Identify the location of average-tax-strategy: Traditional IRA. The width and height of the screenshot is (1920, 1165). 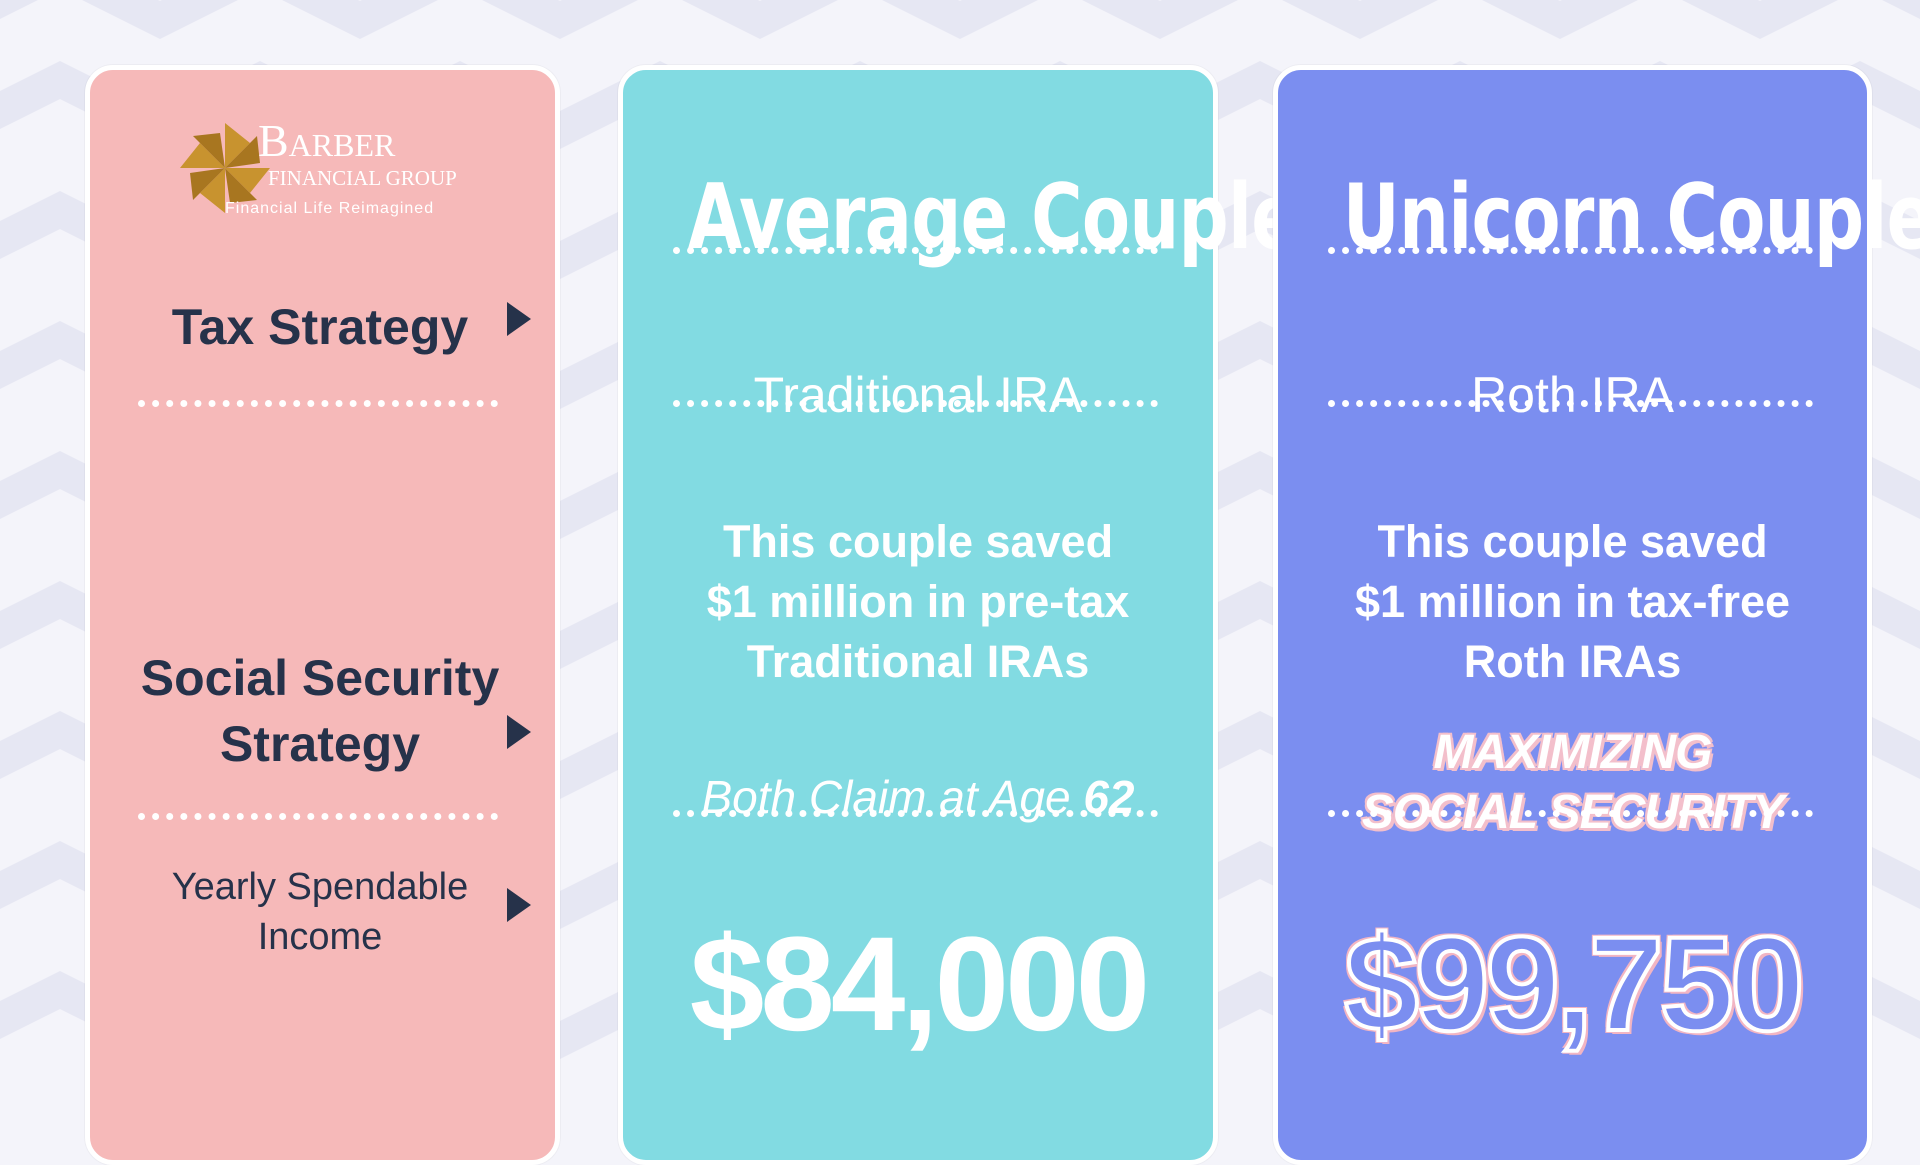
(918, 395).